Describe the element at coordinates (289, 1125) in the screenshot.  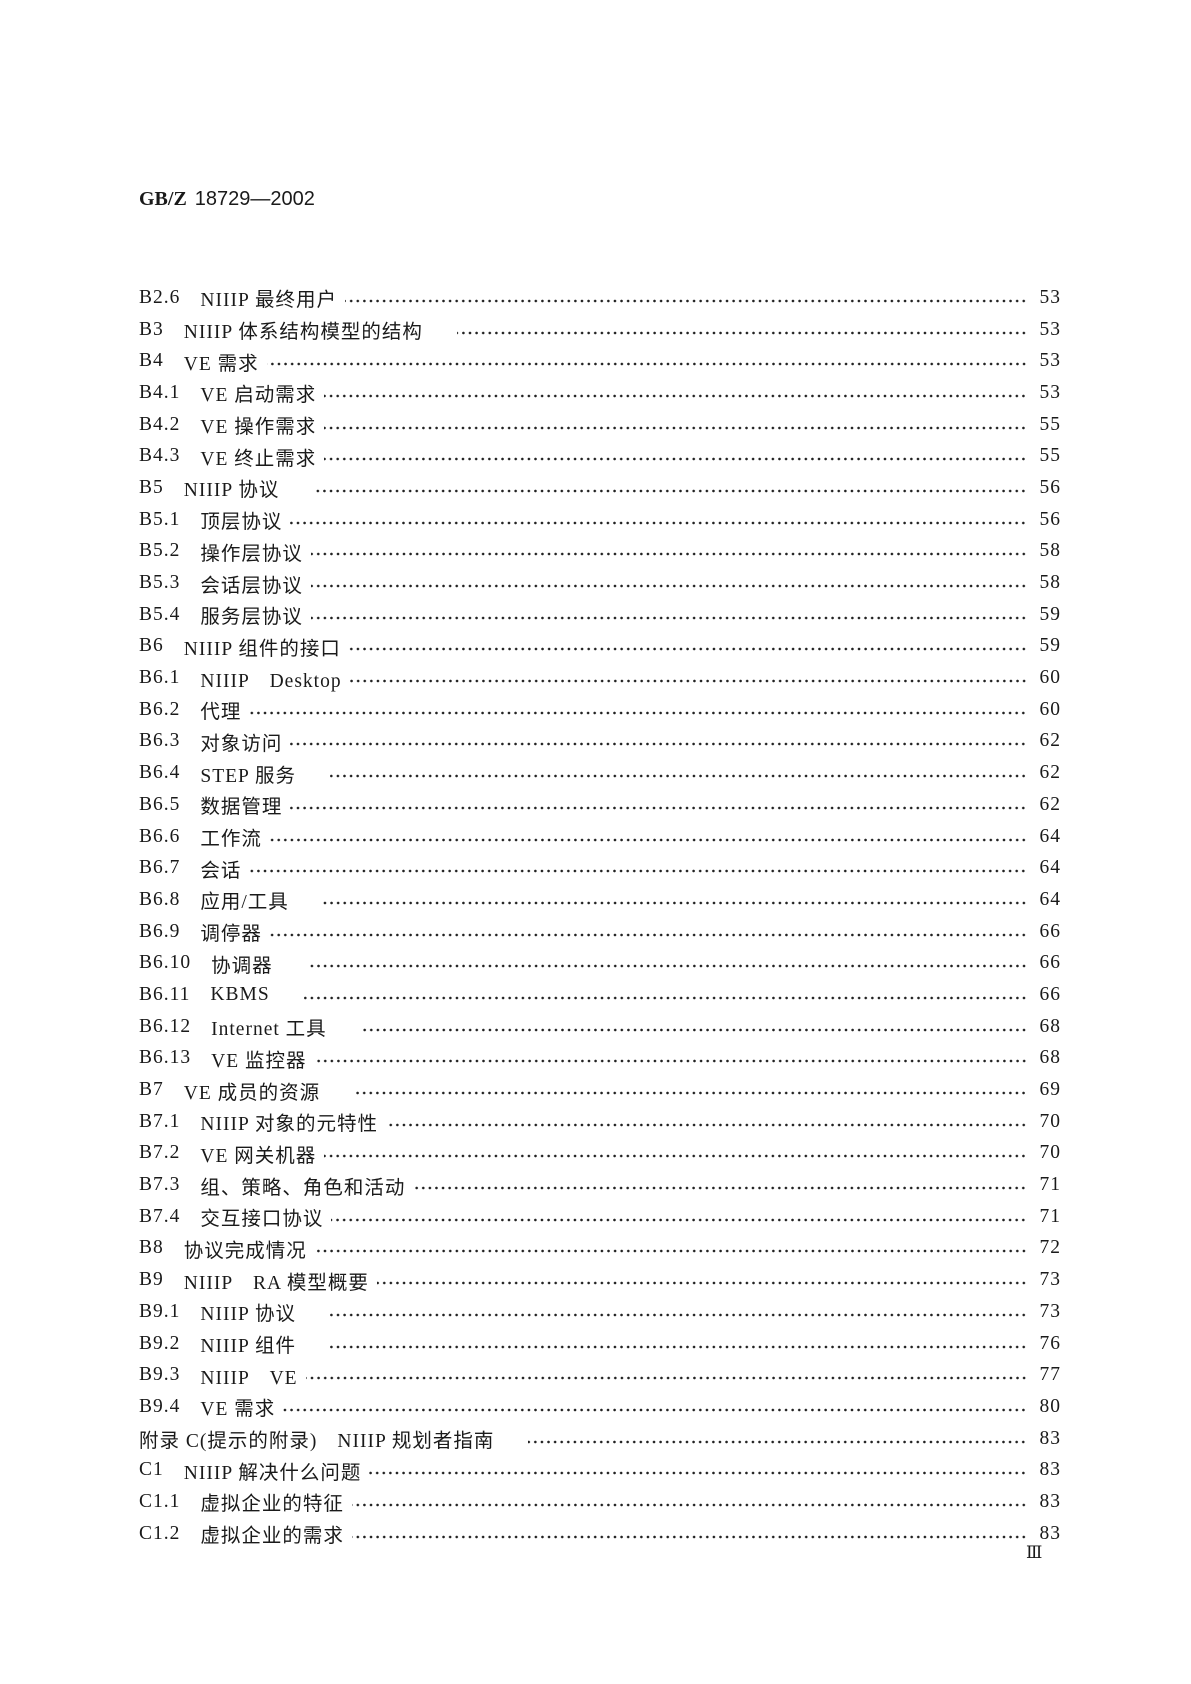
I see `toc-entry-title: NIIIP 对象的元特性` at that location.